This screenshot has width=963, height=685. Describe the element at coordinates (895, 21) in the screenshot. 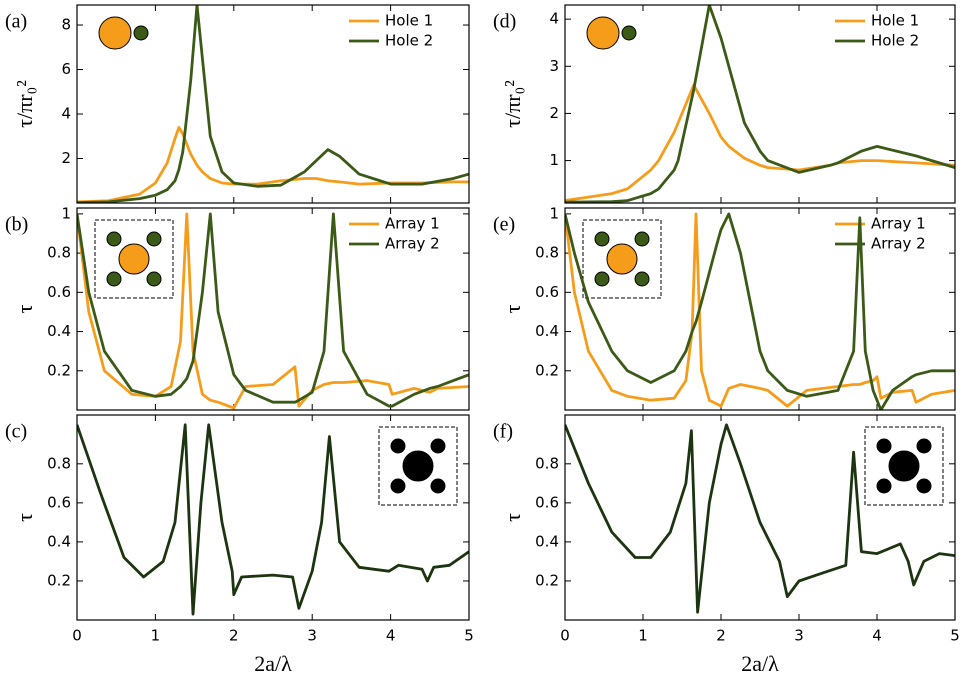

I see `legend-label: Hole 1` at that location.